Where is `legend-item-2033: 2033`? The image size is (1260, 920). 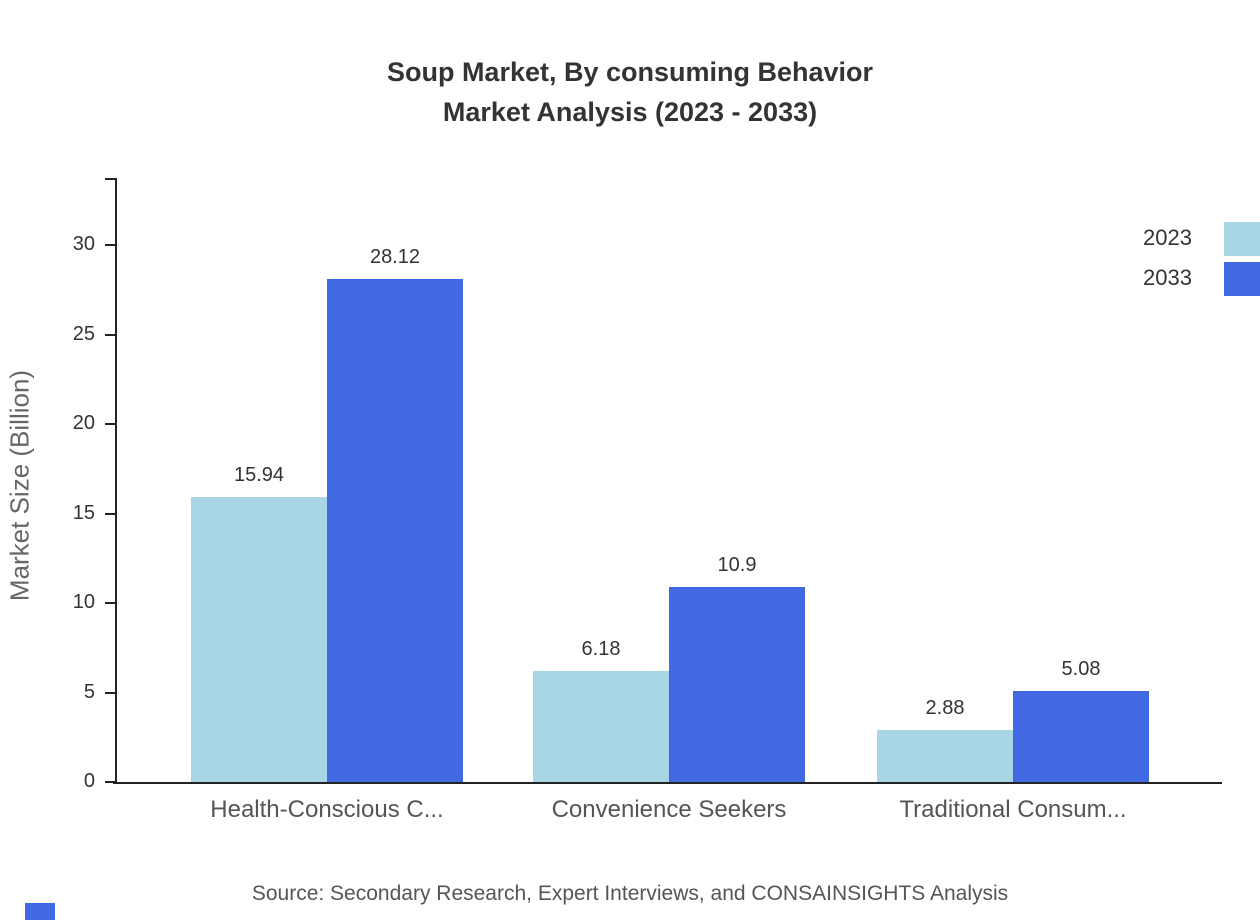
legend-item-2033: 2033 is located at coordinates (1180, 279).